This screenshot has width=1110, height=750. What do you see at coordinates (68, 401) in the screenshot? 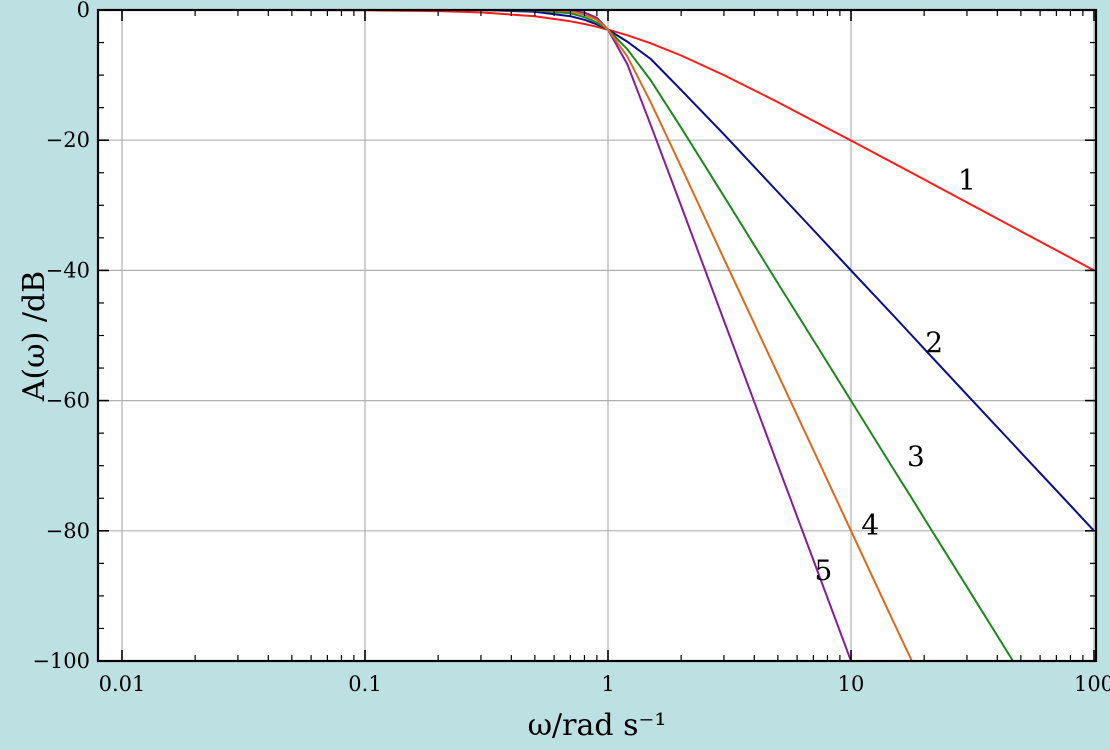
I see `y-tick-label: −60` at bounding box center [68, 401].